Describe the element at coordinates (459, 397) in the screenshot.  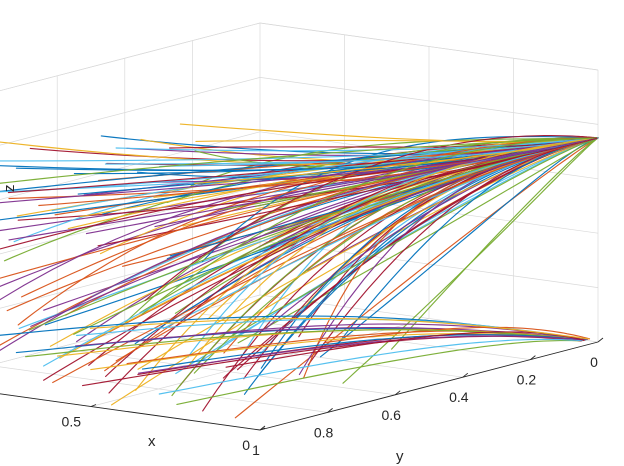
I see `y-tick-label: 0.4` at that location.